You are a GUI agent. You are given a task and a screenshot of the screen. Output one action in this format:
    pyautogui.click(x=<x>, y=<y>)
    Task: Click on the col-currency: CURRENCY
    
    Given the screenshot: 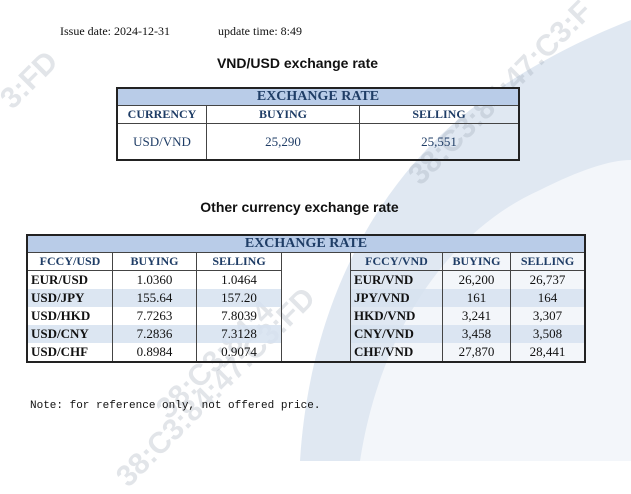 What is the action you would take?
    pyautogui.click(x=161, y=114)
    